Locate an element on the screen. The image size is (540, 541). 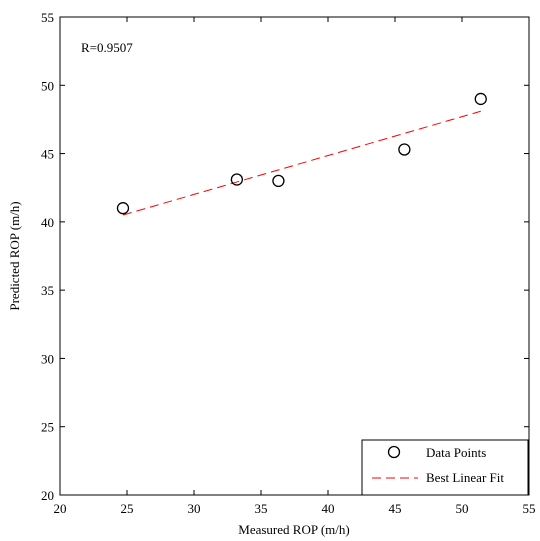
legend-marker-data-points is located at coordinates (394, 452).